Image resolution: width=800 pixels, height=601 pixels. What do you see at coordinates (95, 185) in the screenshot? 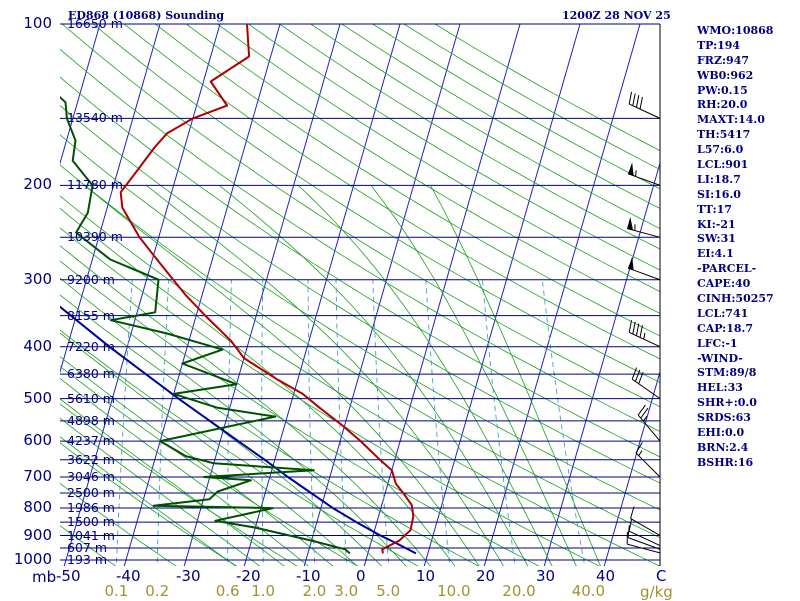
I see `height-label: 11780 m` at bounding box center [95, 185].